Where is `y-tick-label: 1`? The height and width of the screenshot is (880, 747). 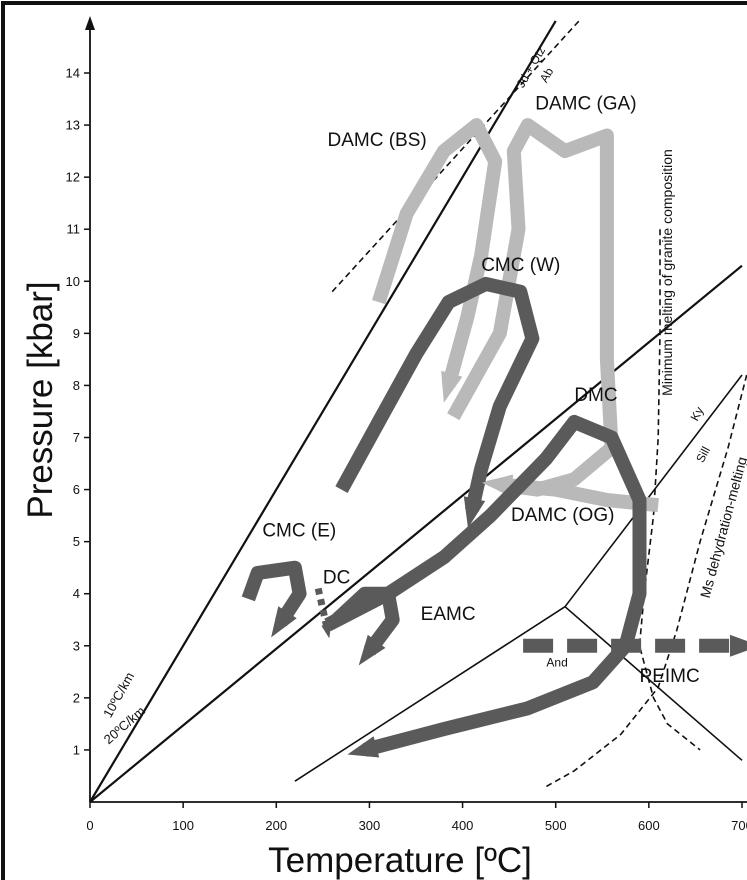 y-tick-label: 1 is located at coordinates (76, 749).